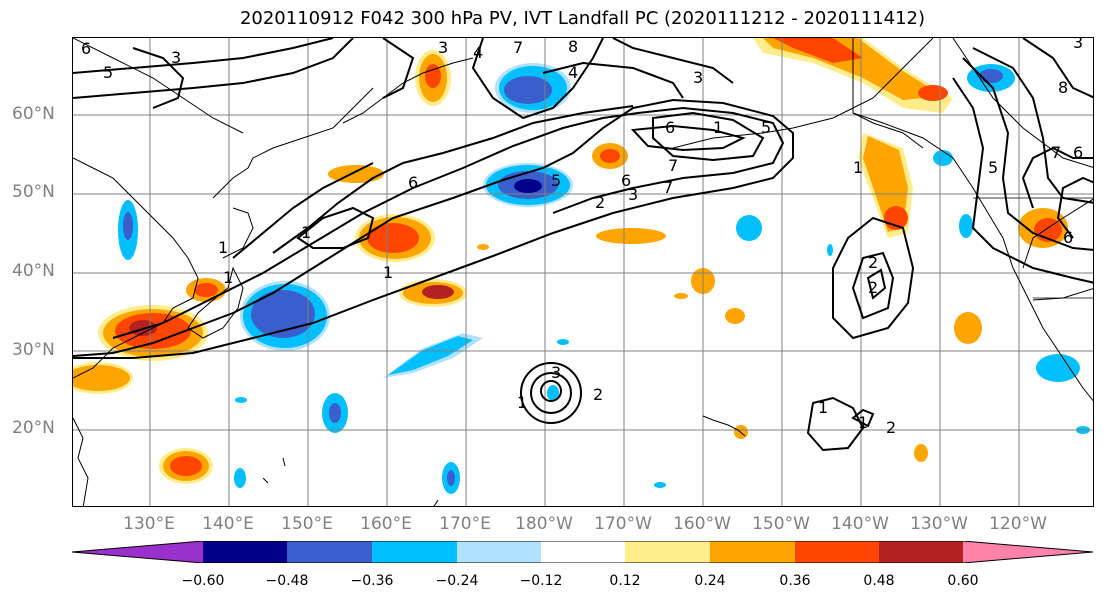 This screenshot has height=601, width=1105. What do you see at coordinates (143, 423) in the screenshot?
I see `positive-anomaly-southwest` at bounding box center [143, 423].